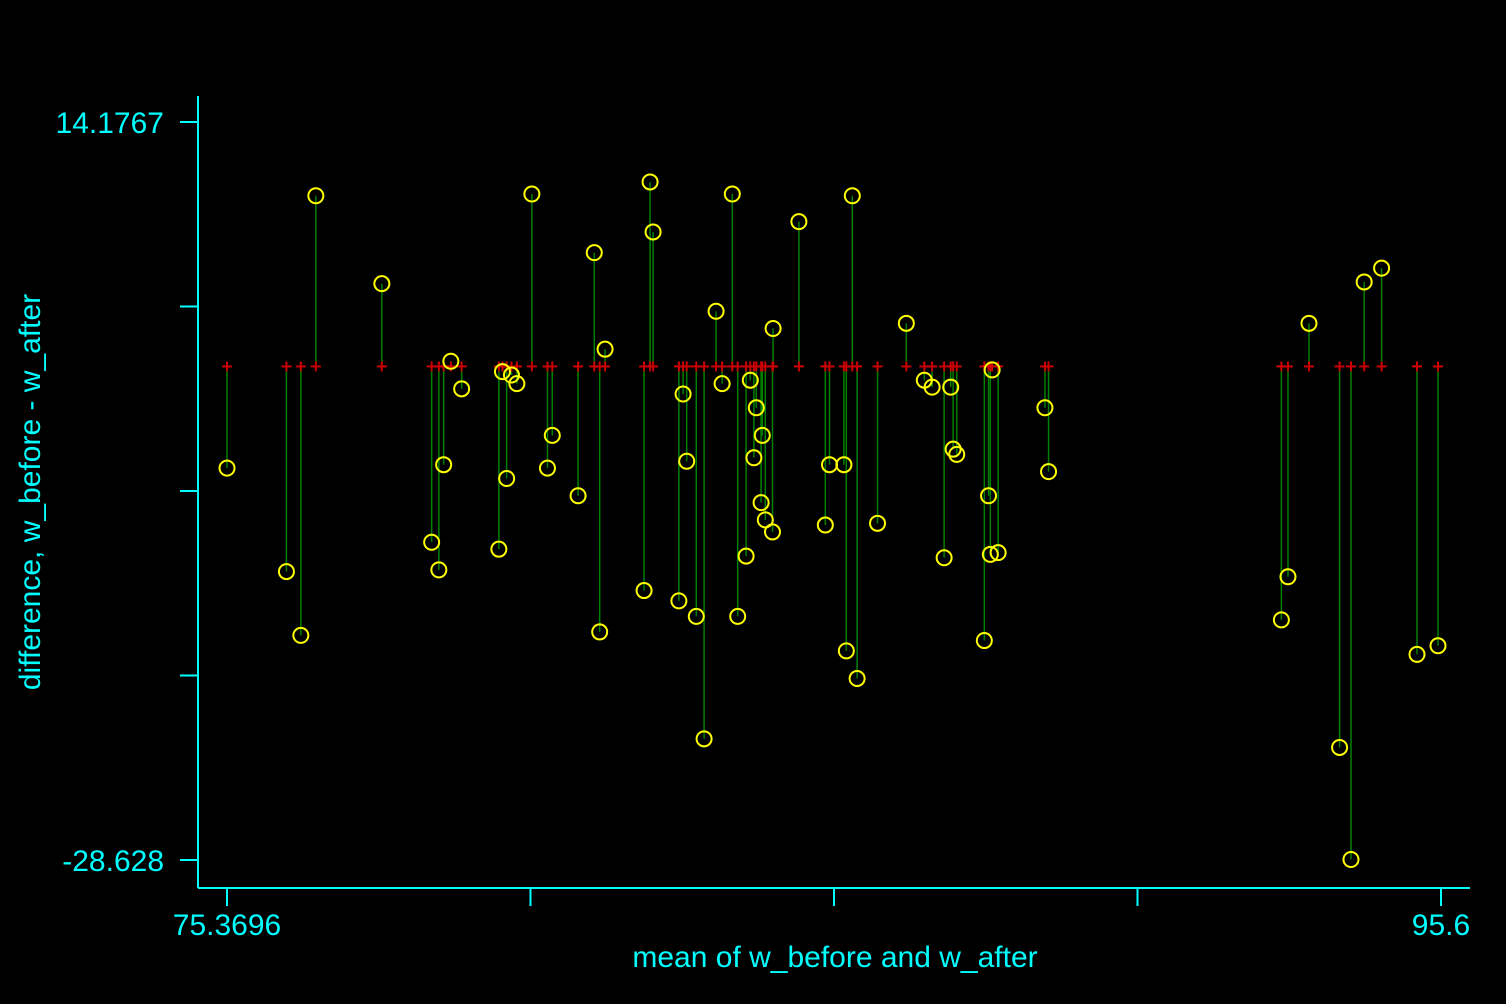  I want to click on y-tick-label-max: 14.1767, so click(110, 123).